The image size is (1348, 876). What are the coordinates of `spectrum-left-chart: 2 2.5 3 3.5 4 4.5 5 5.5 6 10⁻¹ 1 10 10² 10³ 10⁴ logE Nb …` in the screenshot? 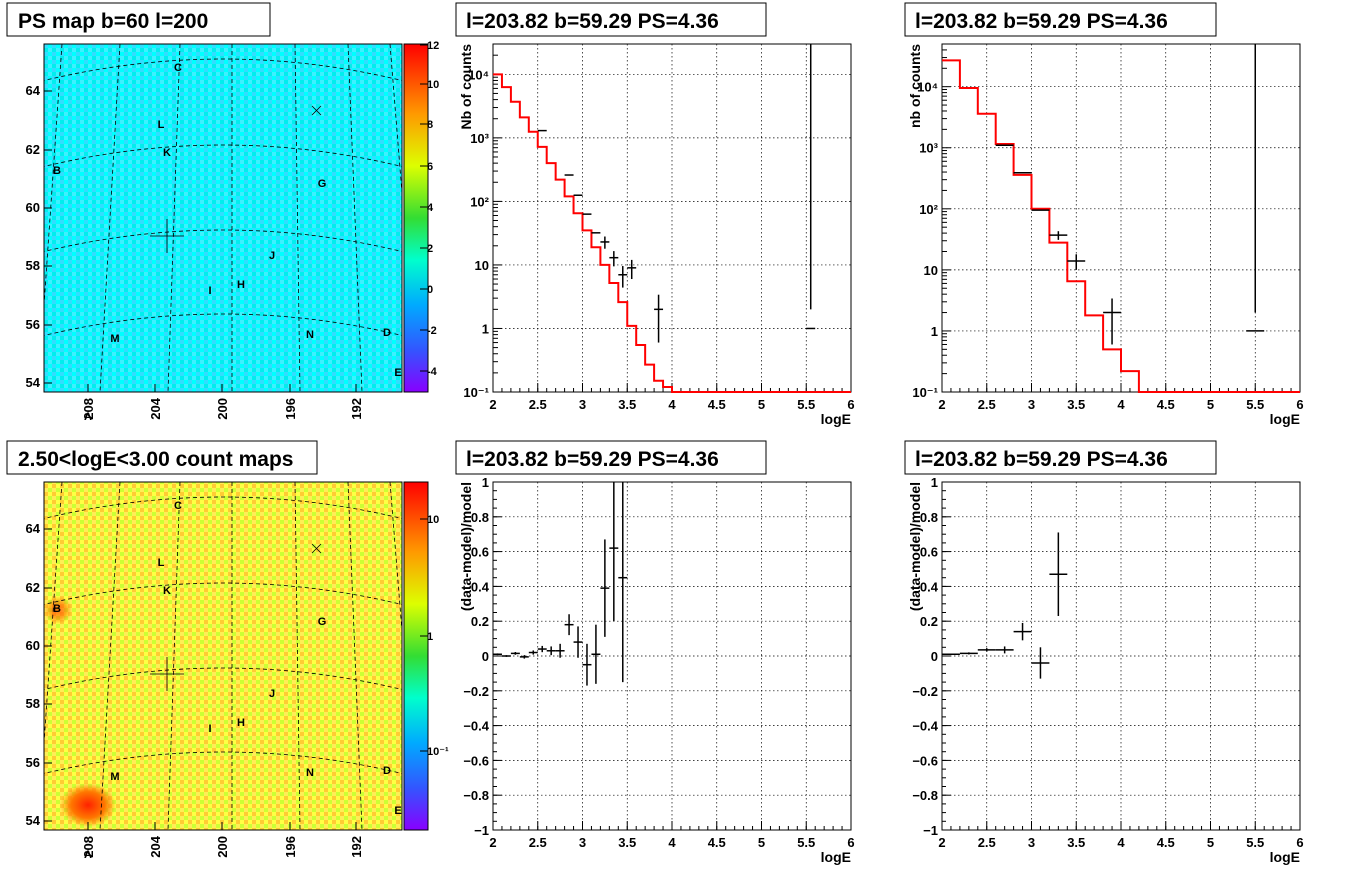 It's located at (656, 235).